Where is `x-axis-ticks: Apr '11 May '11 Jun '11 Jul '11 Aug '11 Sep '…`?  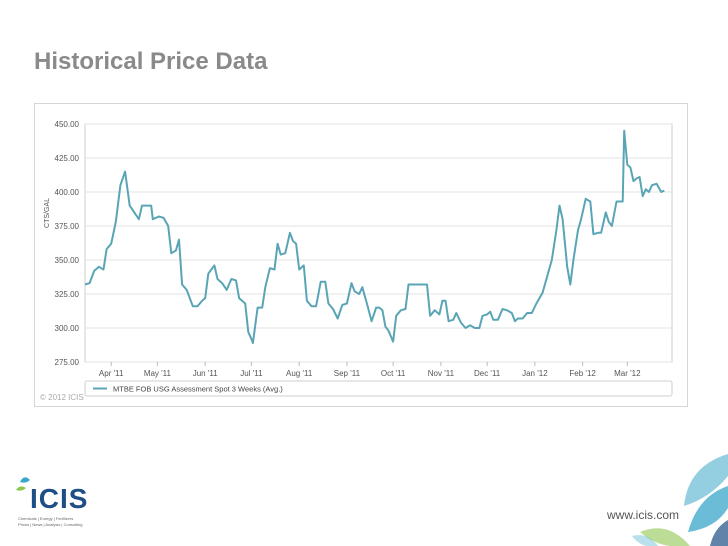 x-axis-ticks: Apr '11 May '11 Jun '11 Jul '11 Aug '11 Sep '… is located at coordinates (370, 370).